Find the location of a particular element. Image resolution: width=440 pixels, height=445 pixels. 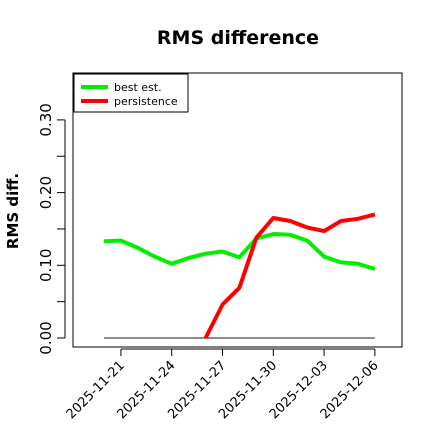

legend: best est. persistence is located at coordinates (131, 93).